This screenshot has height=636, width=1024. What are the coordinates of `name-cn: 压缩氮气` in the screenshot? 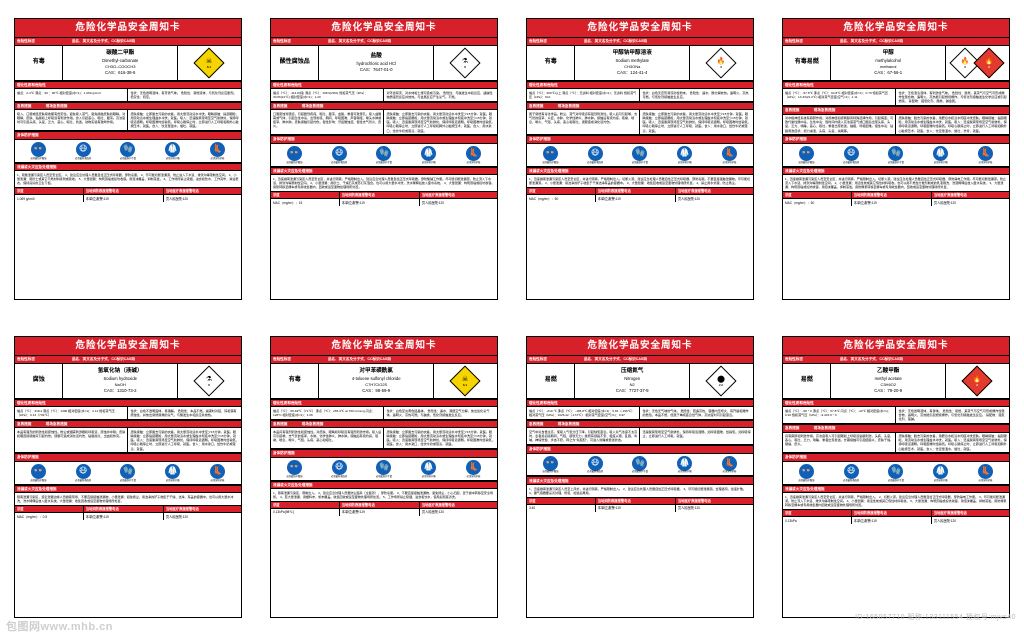 It's located at (632, 370).